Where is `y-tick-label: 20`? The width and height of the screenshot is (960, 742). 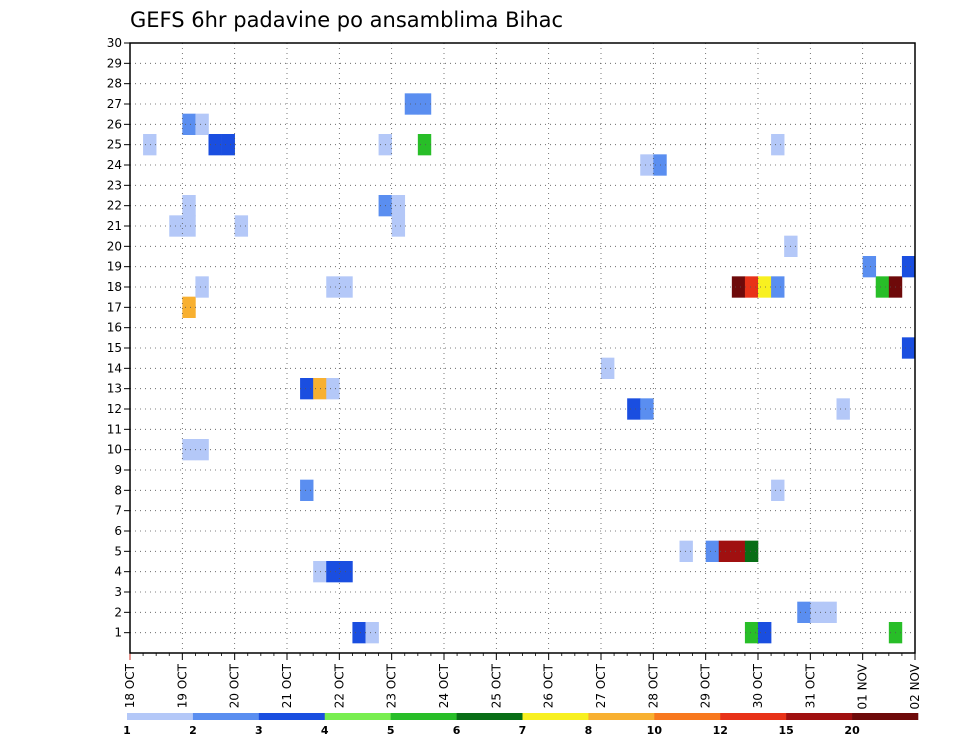
y-tick-label: 20 is located at coordinates (114, 246).